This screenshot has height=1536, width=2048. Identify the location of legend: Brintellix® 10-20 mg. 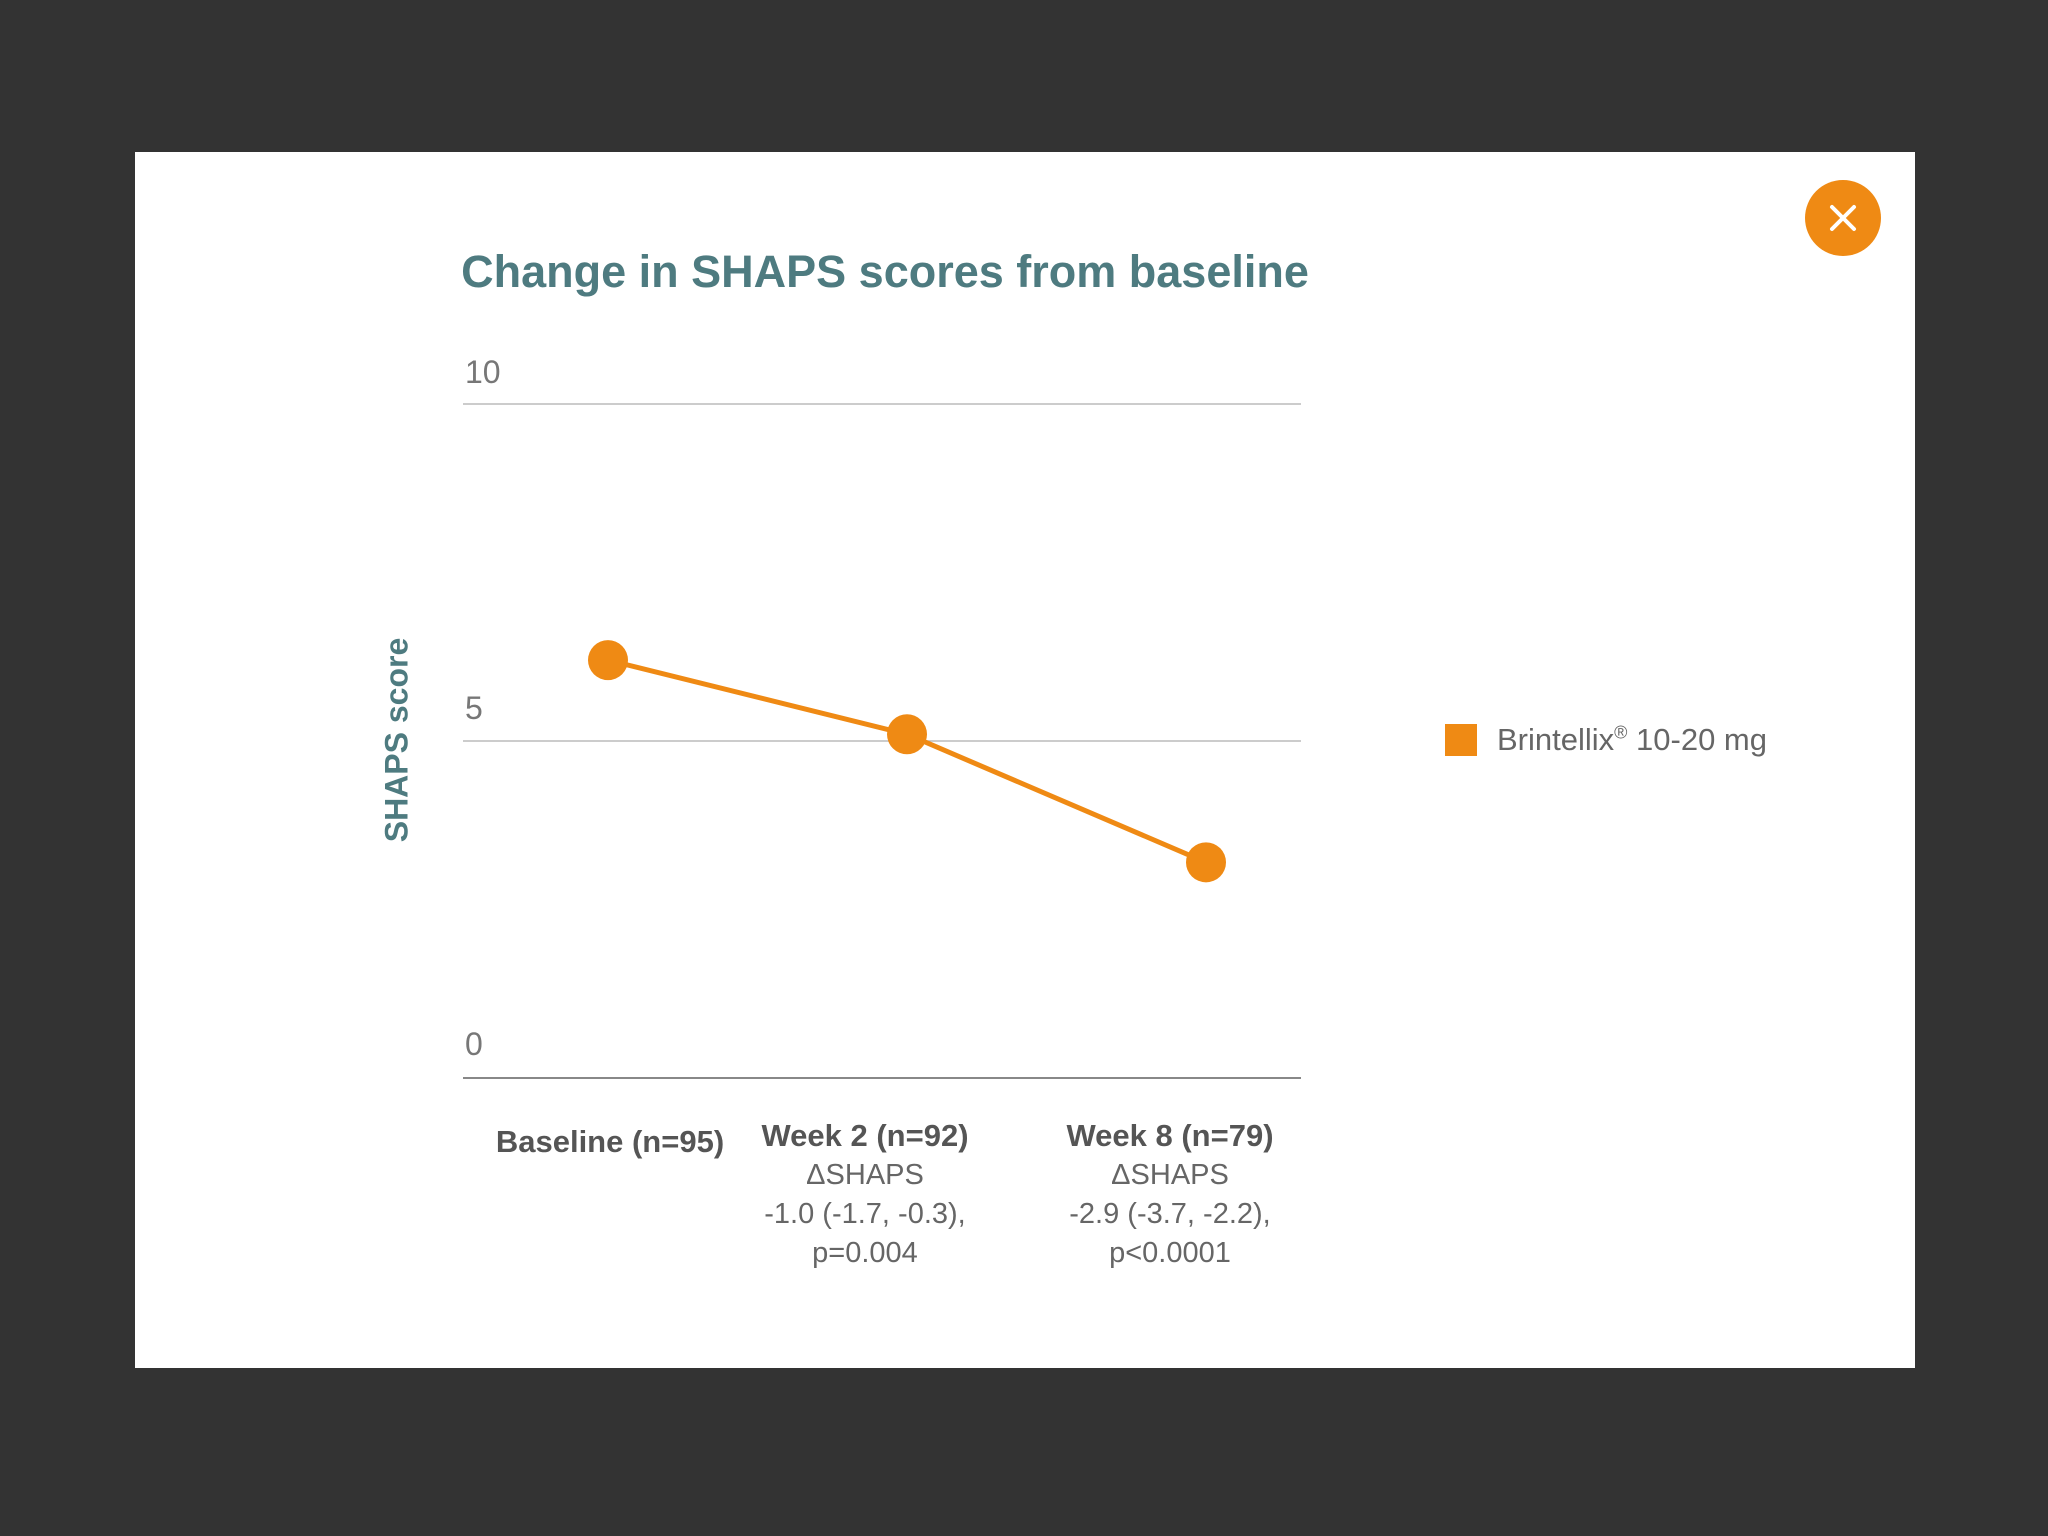
(1606, 740).